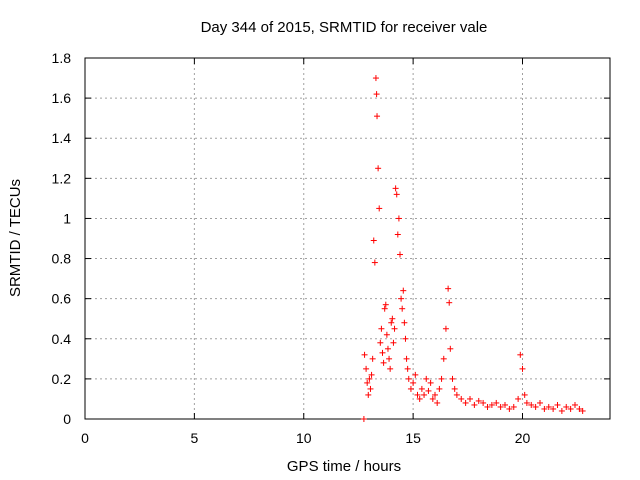 Image resolution: width=640 pixels, height=480 pixels. What do you see at coordinates (344, 466) in the screenshot?
I see `x-axis-label: GPS time / hours` at bounding box center [344, 466].